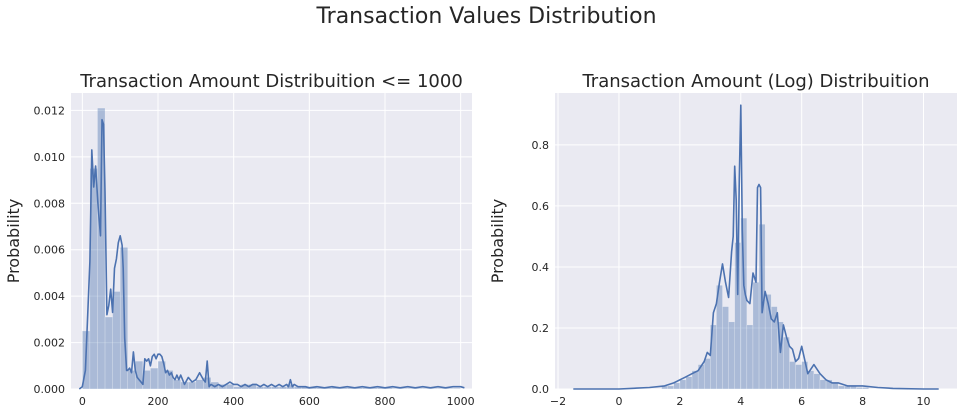 This screenshot has width=973, height=416. I want to click on y-tick-label: 0.000, so click(50, 389).